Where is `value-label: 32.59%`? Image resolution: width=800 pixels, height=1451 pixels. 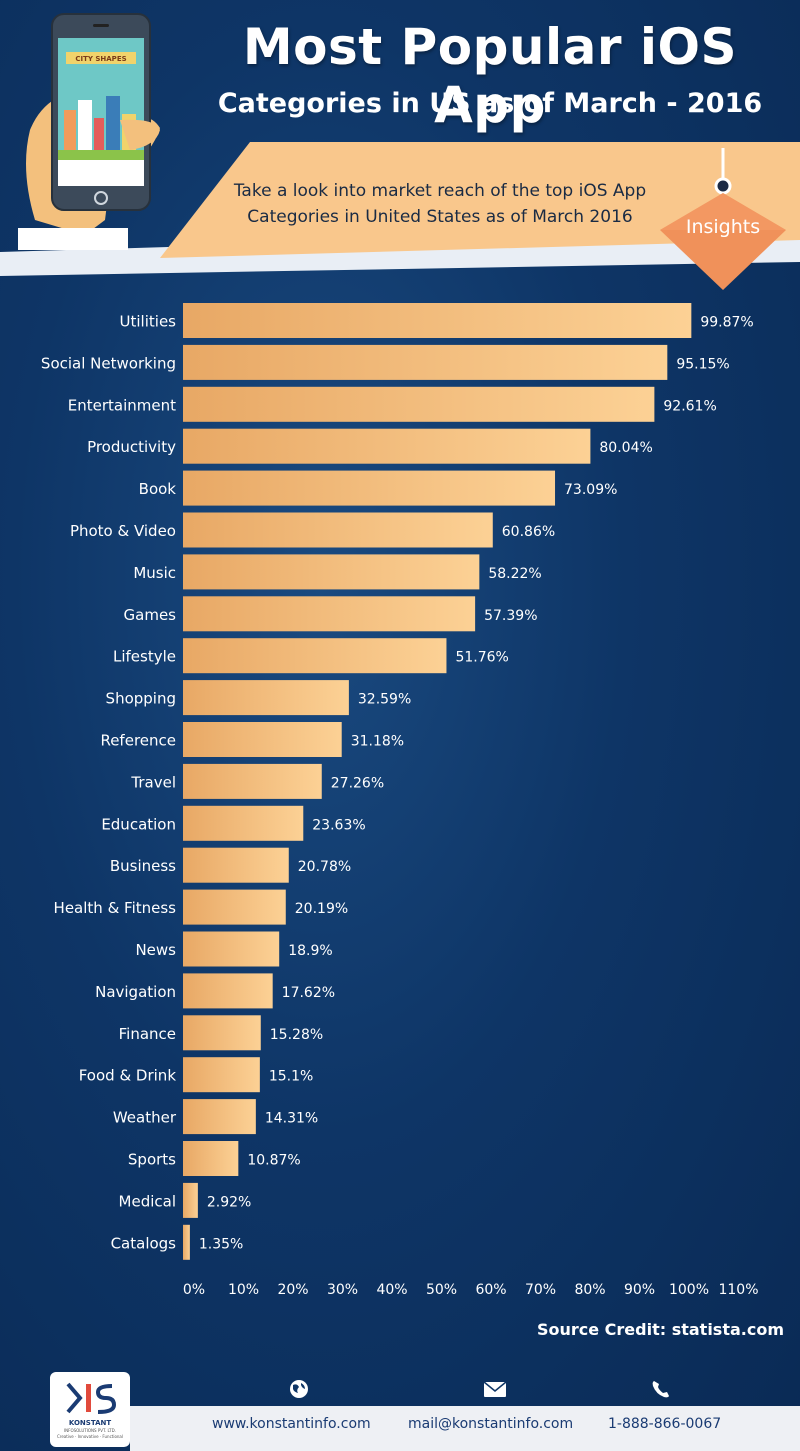 value-label: 32.59% is located at coordinates (384, 700).